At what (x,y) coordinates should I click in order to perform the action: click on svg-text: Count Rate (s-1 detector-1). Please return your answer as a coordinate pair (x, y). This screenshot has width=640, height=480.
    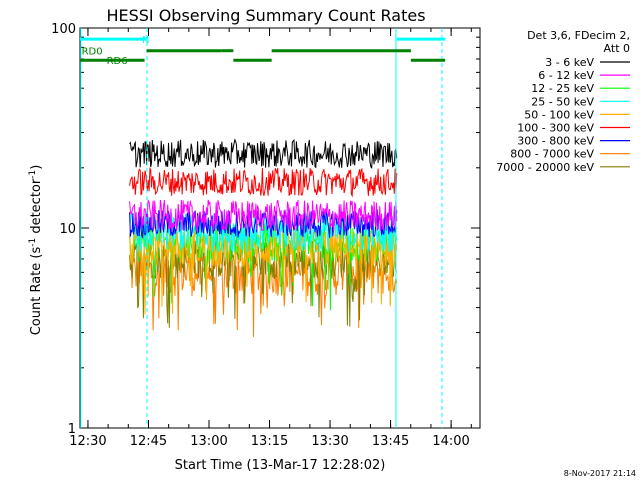
    Looking at the image, I should click on (36, 250).